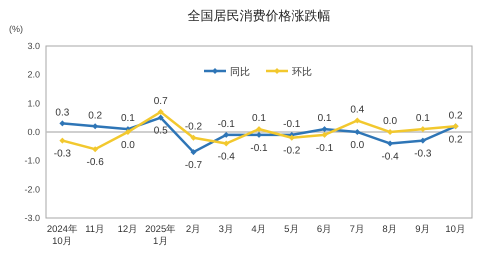  Describe the element at coordinates (259, 15) in the screenshot. I see `chart-title: 全国居民消费价格涨跌幅` at that location.